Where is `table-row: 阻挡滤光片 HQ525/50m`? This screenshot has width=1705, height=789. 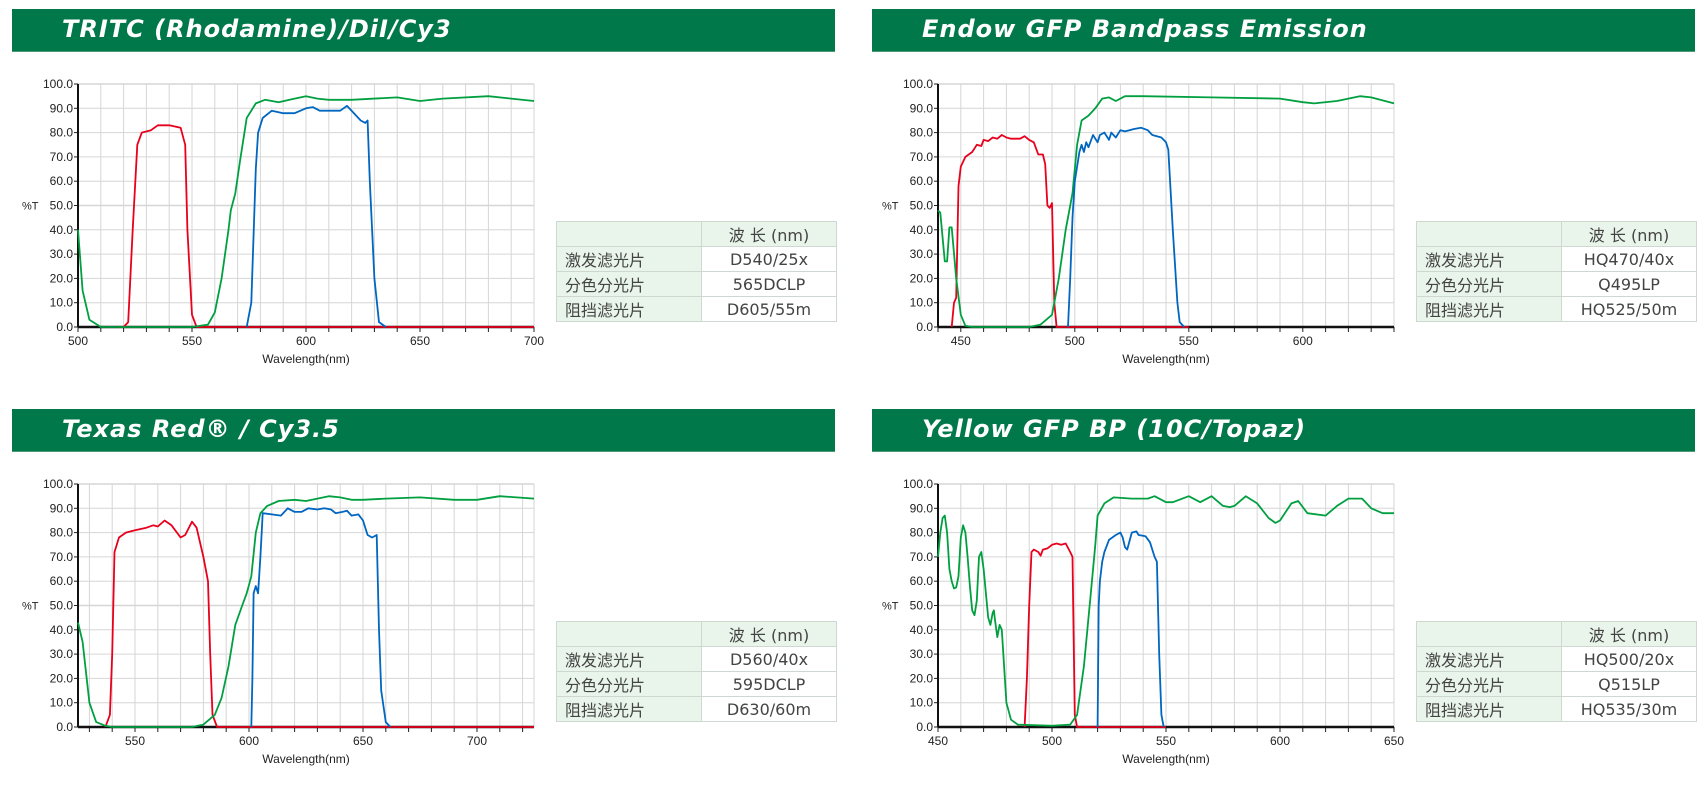
table-row: 阻挡滤光片 HQ525/50m is located at coordinates (1556, 309).